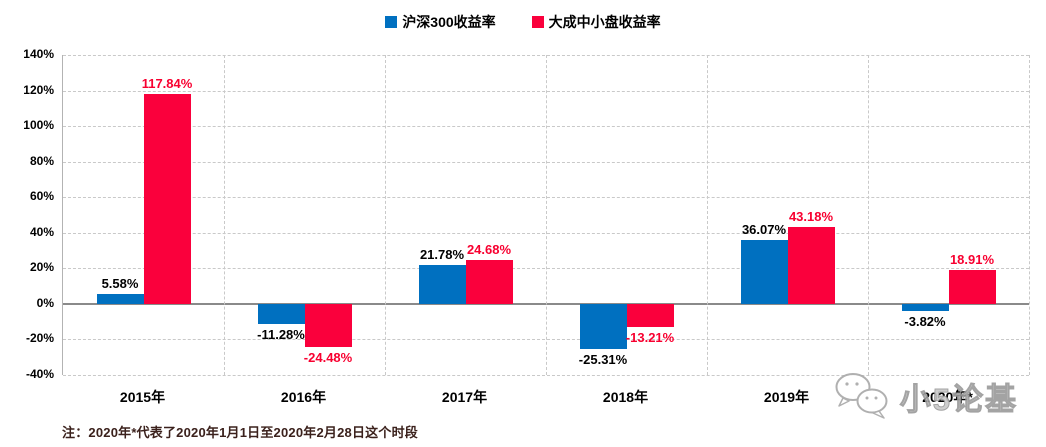  Describe the element at coordinates (38, 54) in the screenshot. I see `y-axis-tick-label: 140%` at that location.